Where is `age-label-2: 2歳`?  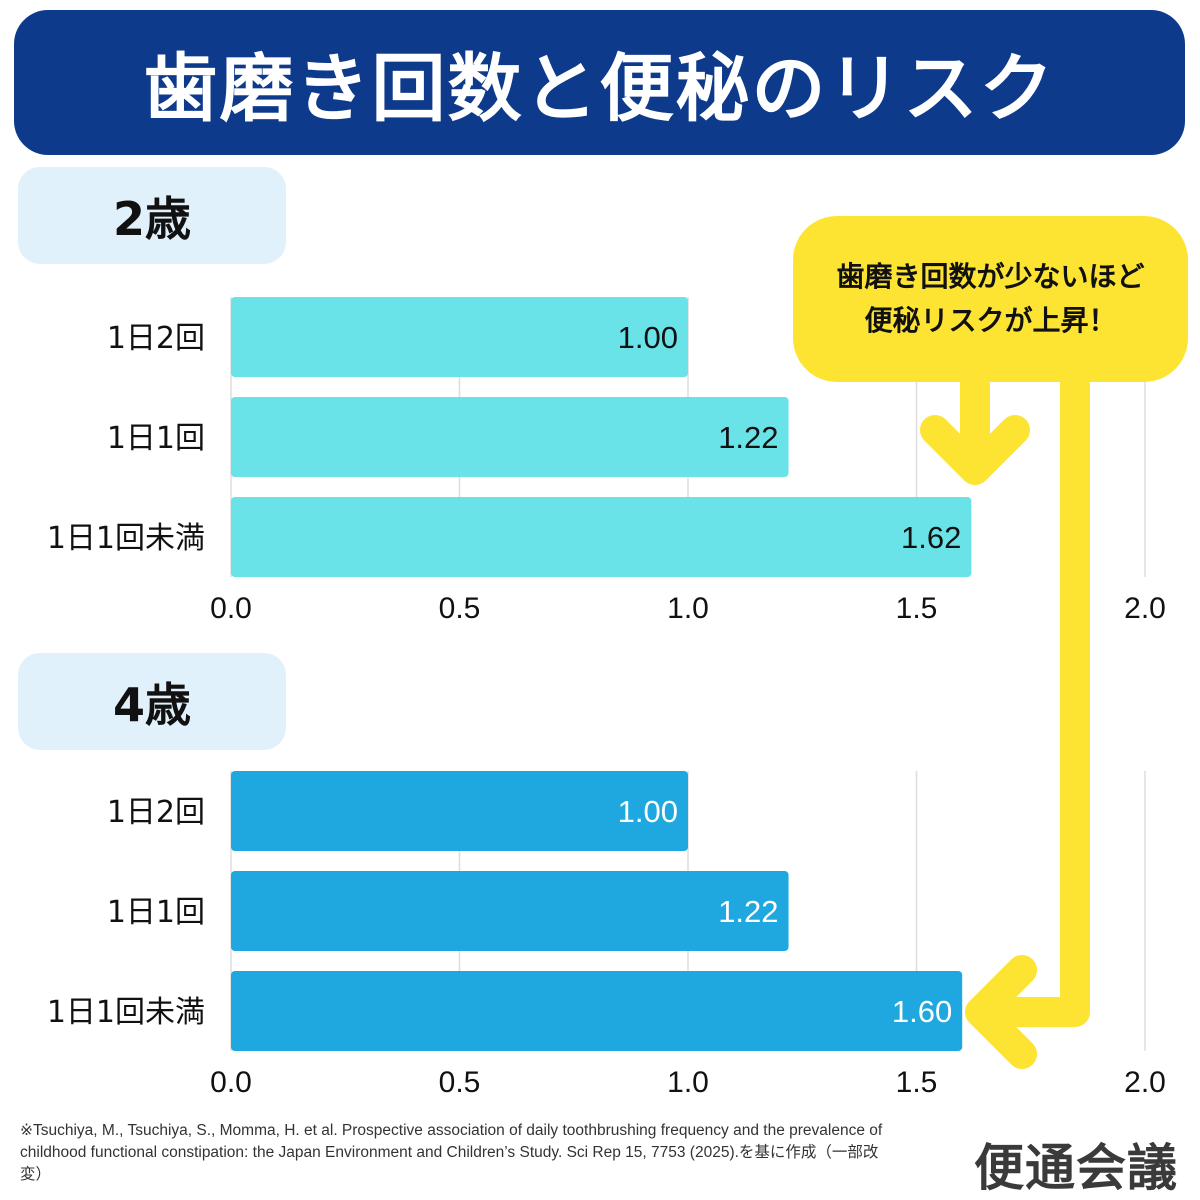 age-label-2: 2歳 is located at coordinates (152, 215).